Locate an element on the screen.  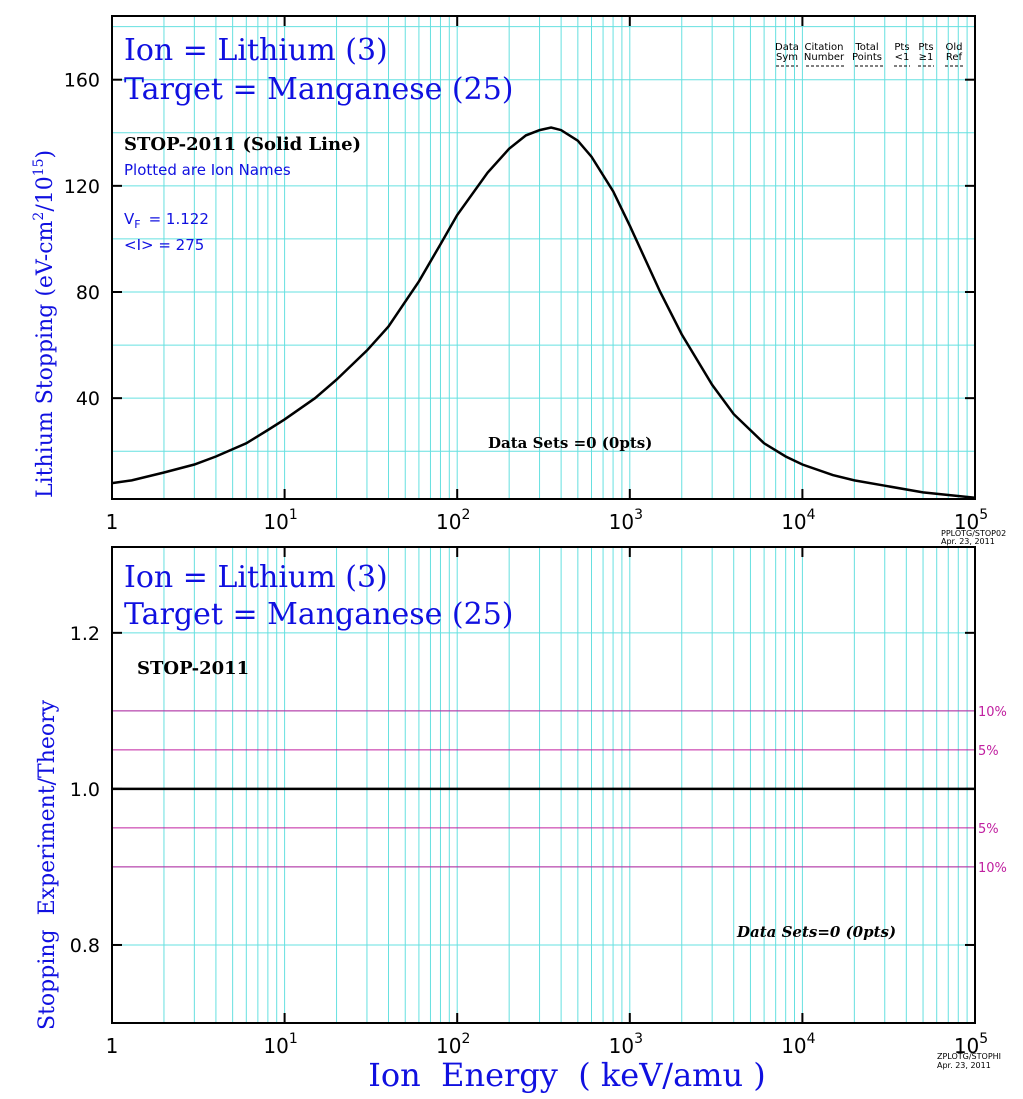
top-y-tick-label: 40 is located at coordinates (88, 399).